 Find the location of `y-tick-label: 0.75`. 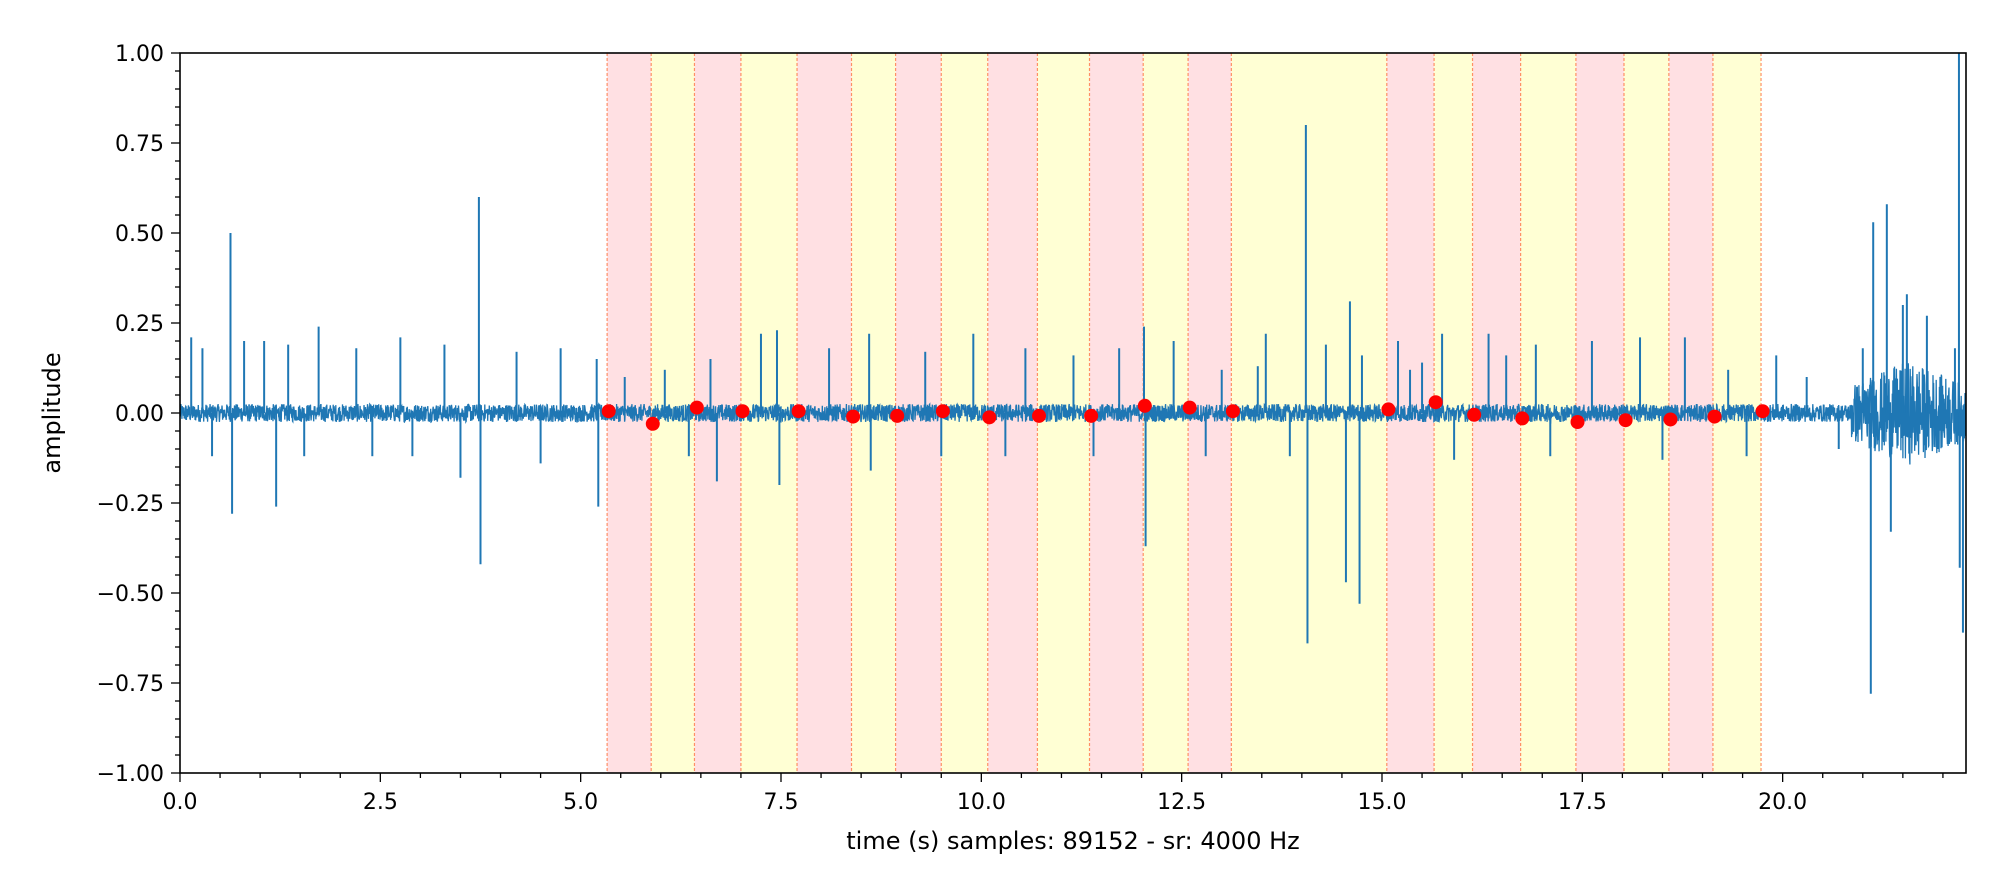

y-tick-label: 0.75 is located at coordinates (139, 144).